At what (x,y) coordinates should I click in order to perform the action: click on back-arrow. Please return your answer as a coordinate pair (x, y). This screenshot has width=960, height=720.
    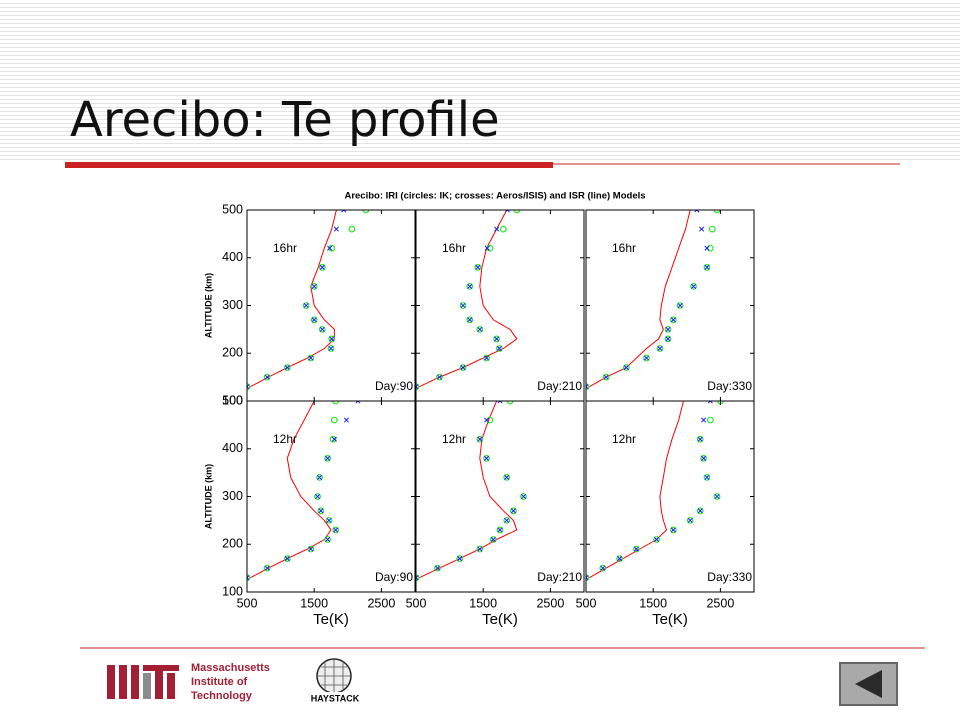
    Looking at the image, I should click on (868, 684).